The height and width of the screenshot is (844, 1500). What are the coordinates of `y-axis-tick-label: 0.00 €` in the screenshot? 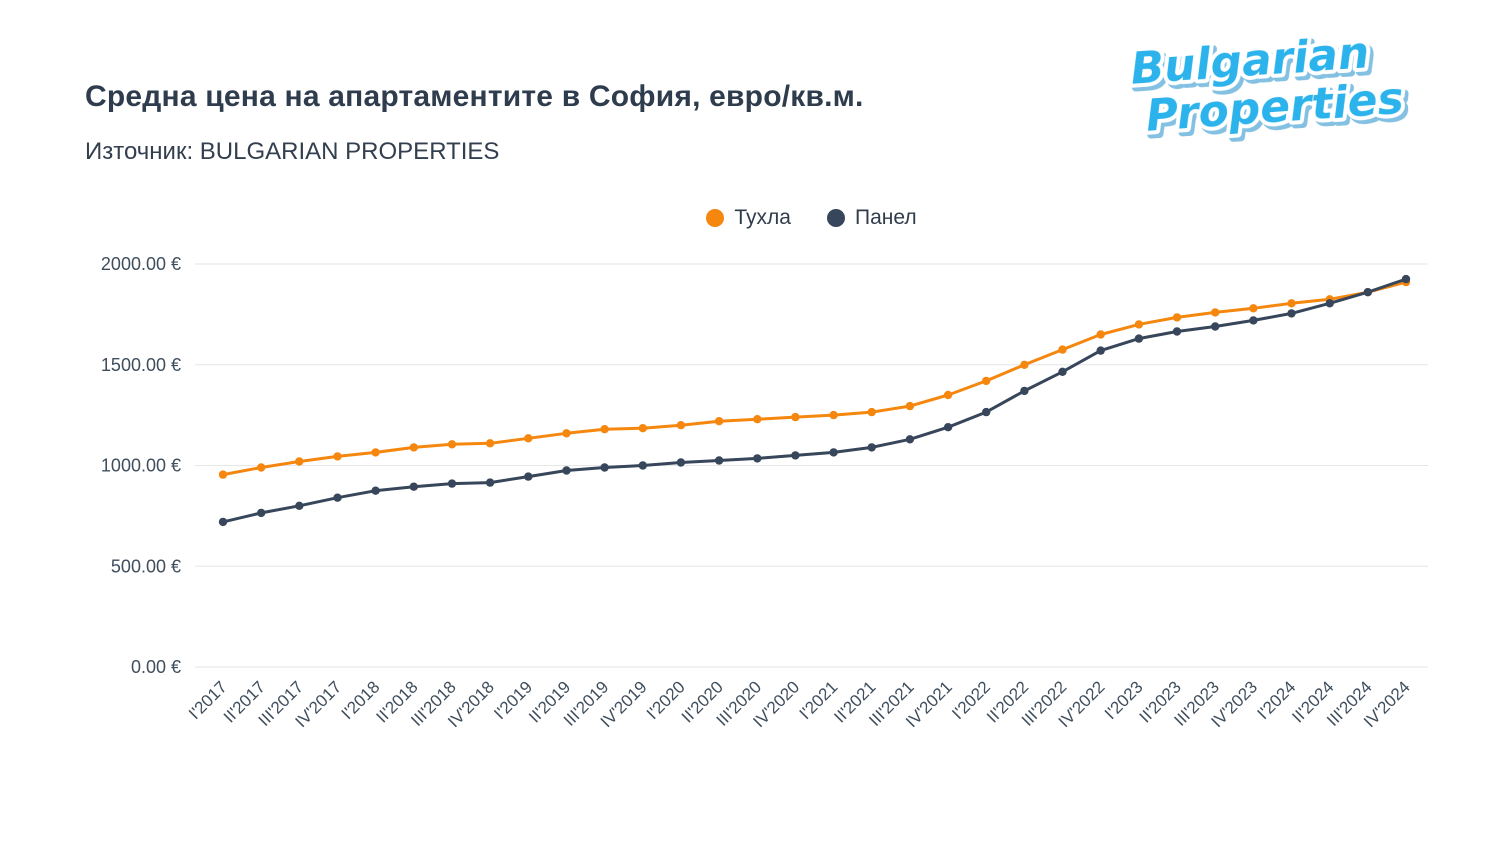 It's located at (156, 667).